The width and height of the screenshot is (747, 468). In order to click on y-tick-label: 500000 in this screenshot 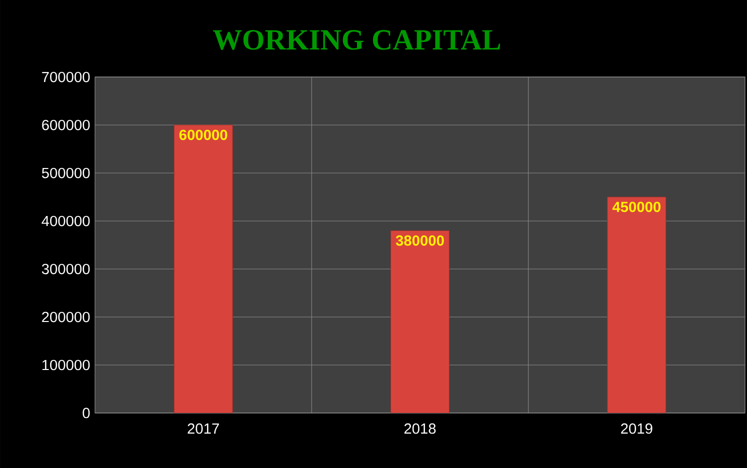, I will do `click(66, 173)`.